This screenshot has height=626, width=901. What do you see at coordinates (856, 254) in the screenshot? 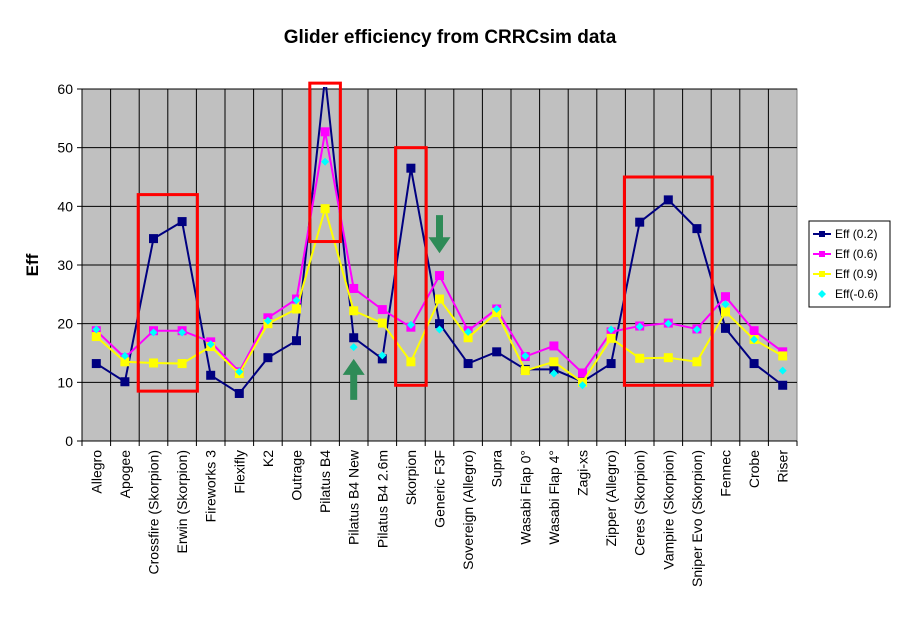
I see `legend-label: Eff (0.6)` at bounding box center [856, 254].